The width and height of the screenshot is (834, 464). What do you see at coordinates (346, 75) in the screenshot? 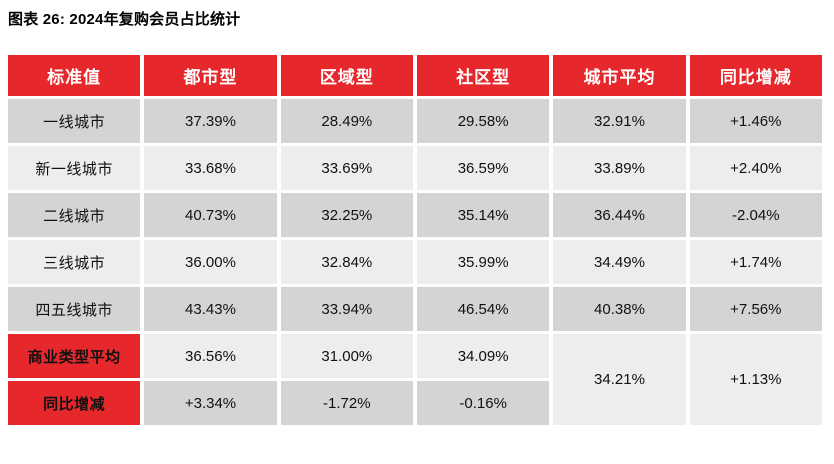
I see `header-cell-regional: 区域型` at bounding box center [346, 75].